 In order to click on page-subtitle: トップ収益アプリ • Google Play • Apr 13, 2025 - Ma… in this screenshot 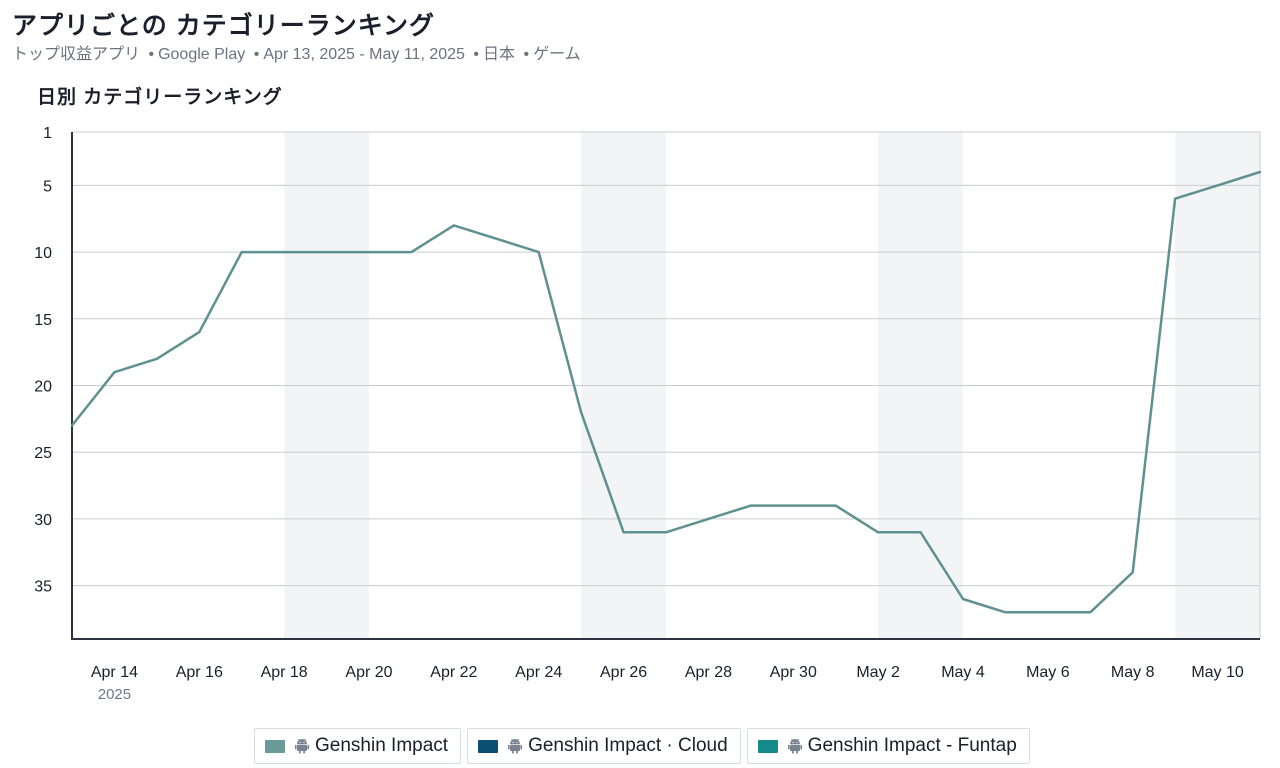, I will do `click(296, 52)`.